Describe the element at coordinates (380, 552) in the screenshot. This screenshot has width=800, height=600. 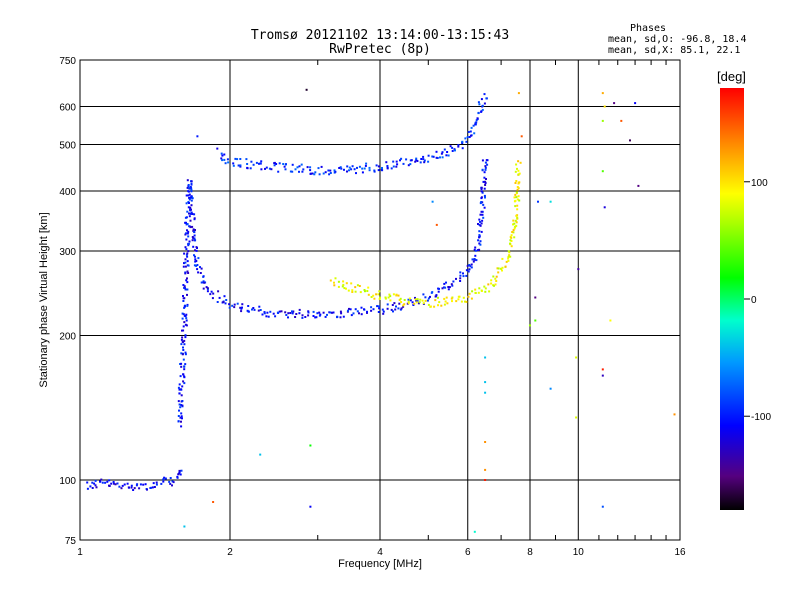
I see `x-tick-label: 4` at that location.